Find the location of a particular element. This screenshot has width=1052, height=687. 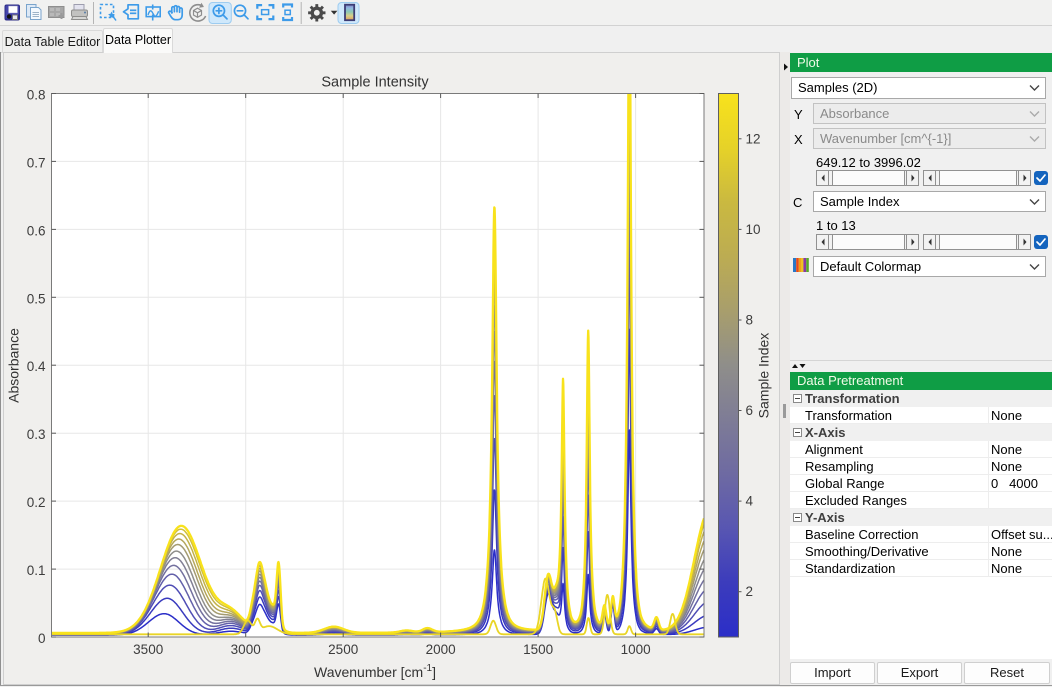

svg-text: Sample Index is located at coordinates (764, 376).